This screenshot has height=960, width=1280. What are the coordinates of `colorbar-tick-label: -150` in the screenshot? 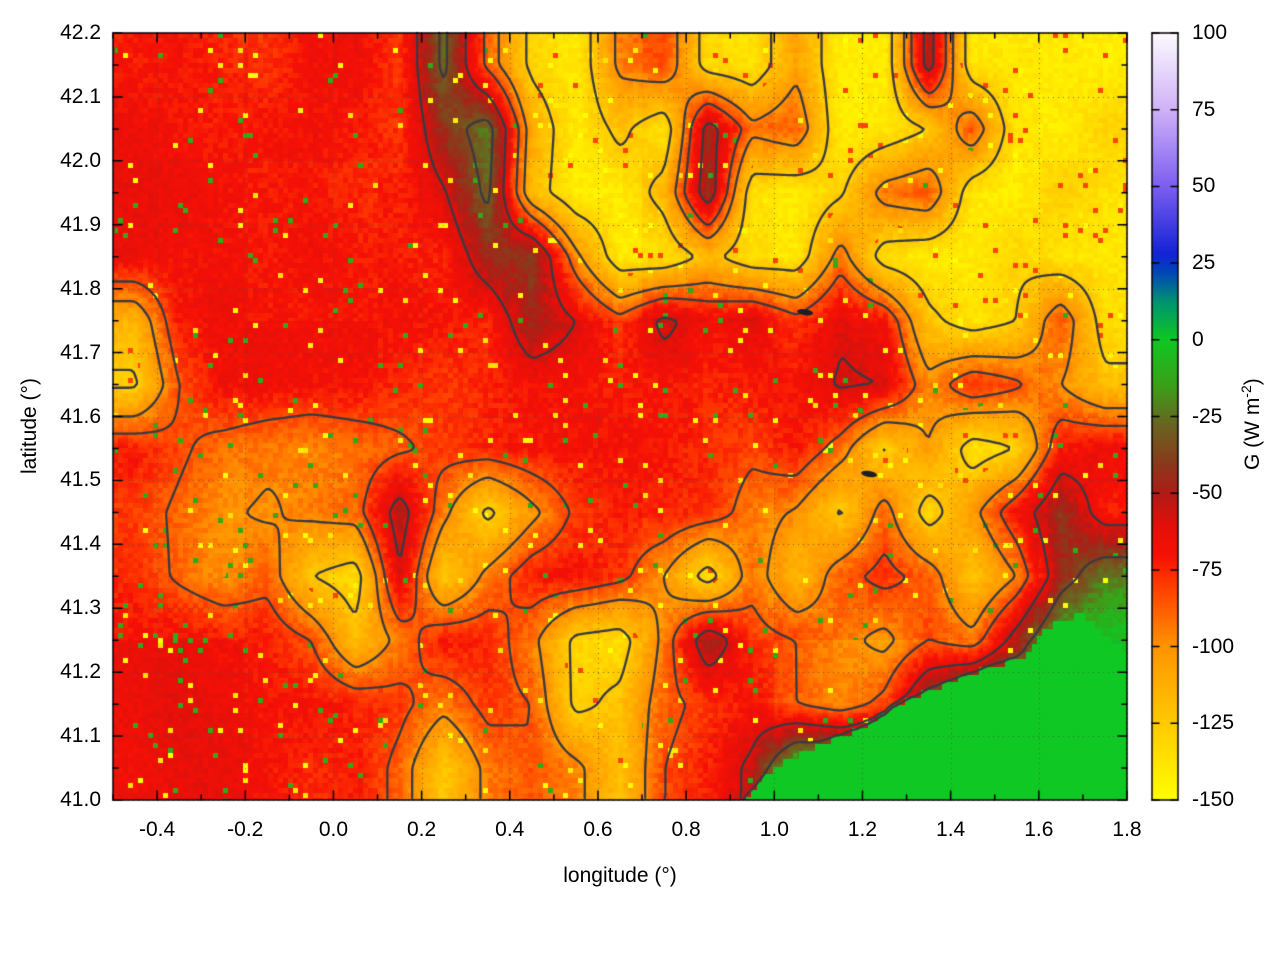 It's located at (1213, 799).